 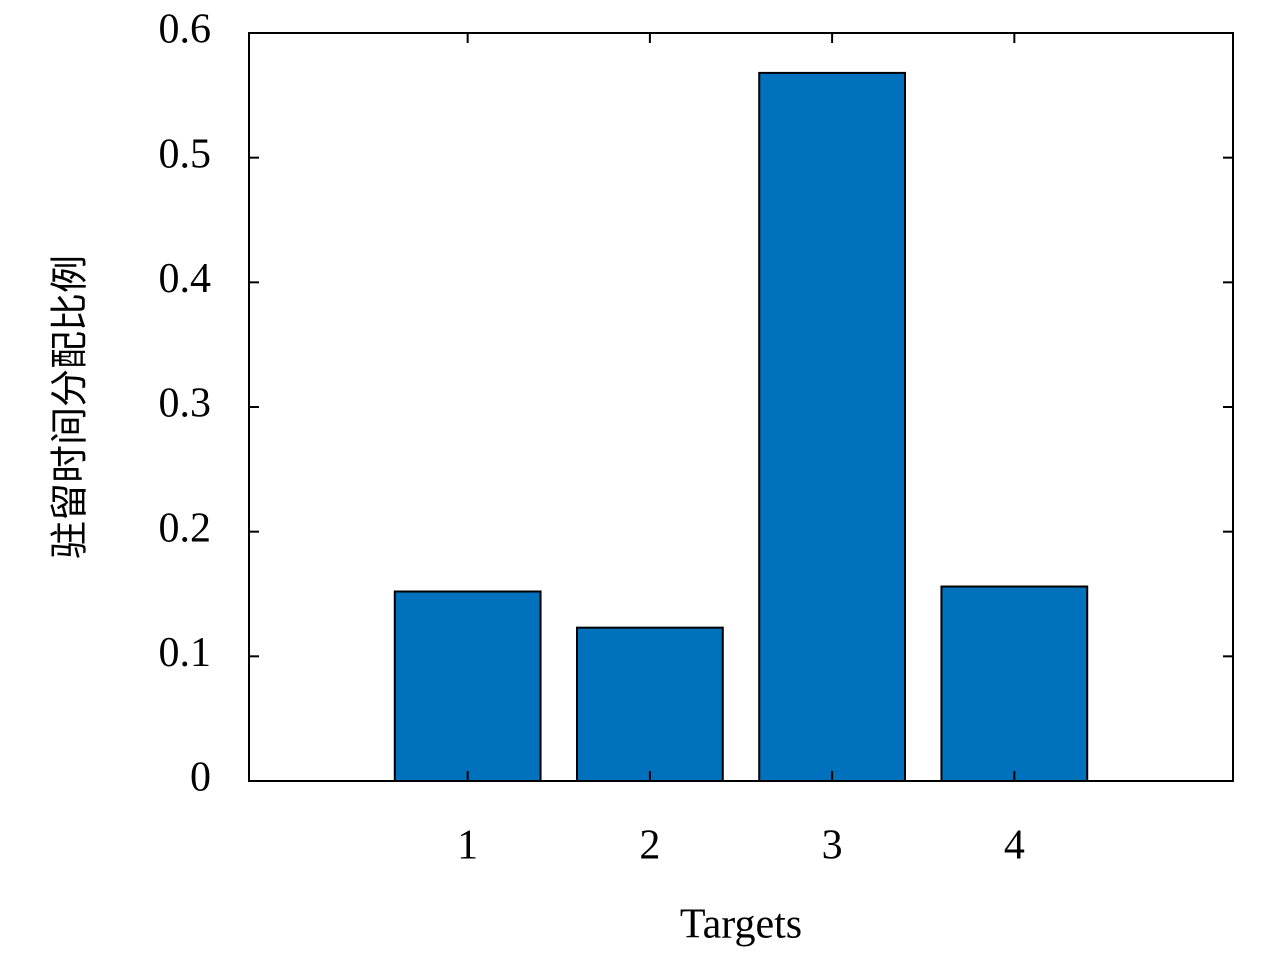 What do you see at coordinates (649, 846) in the screenshot?
I see `x-tick-label: 2` at bounding box center [649, 846].